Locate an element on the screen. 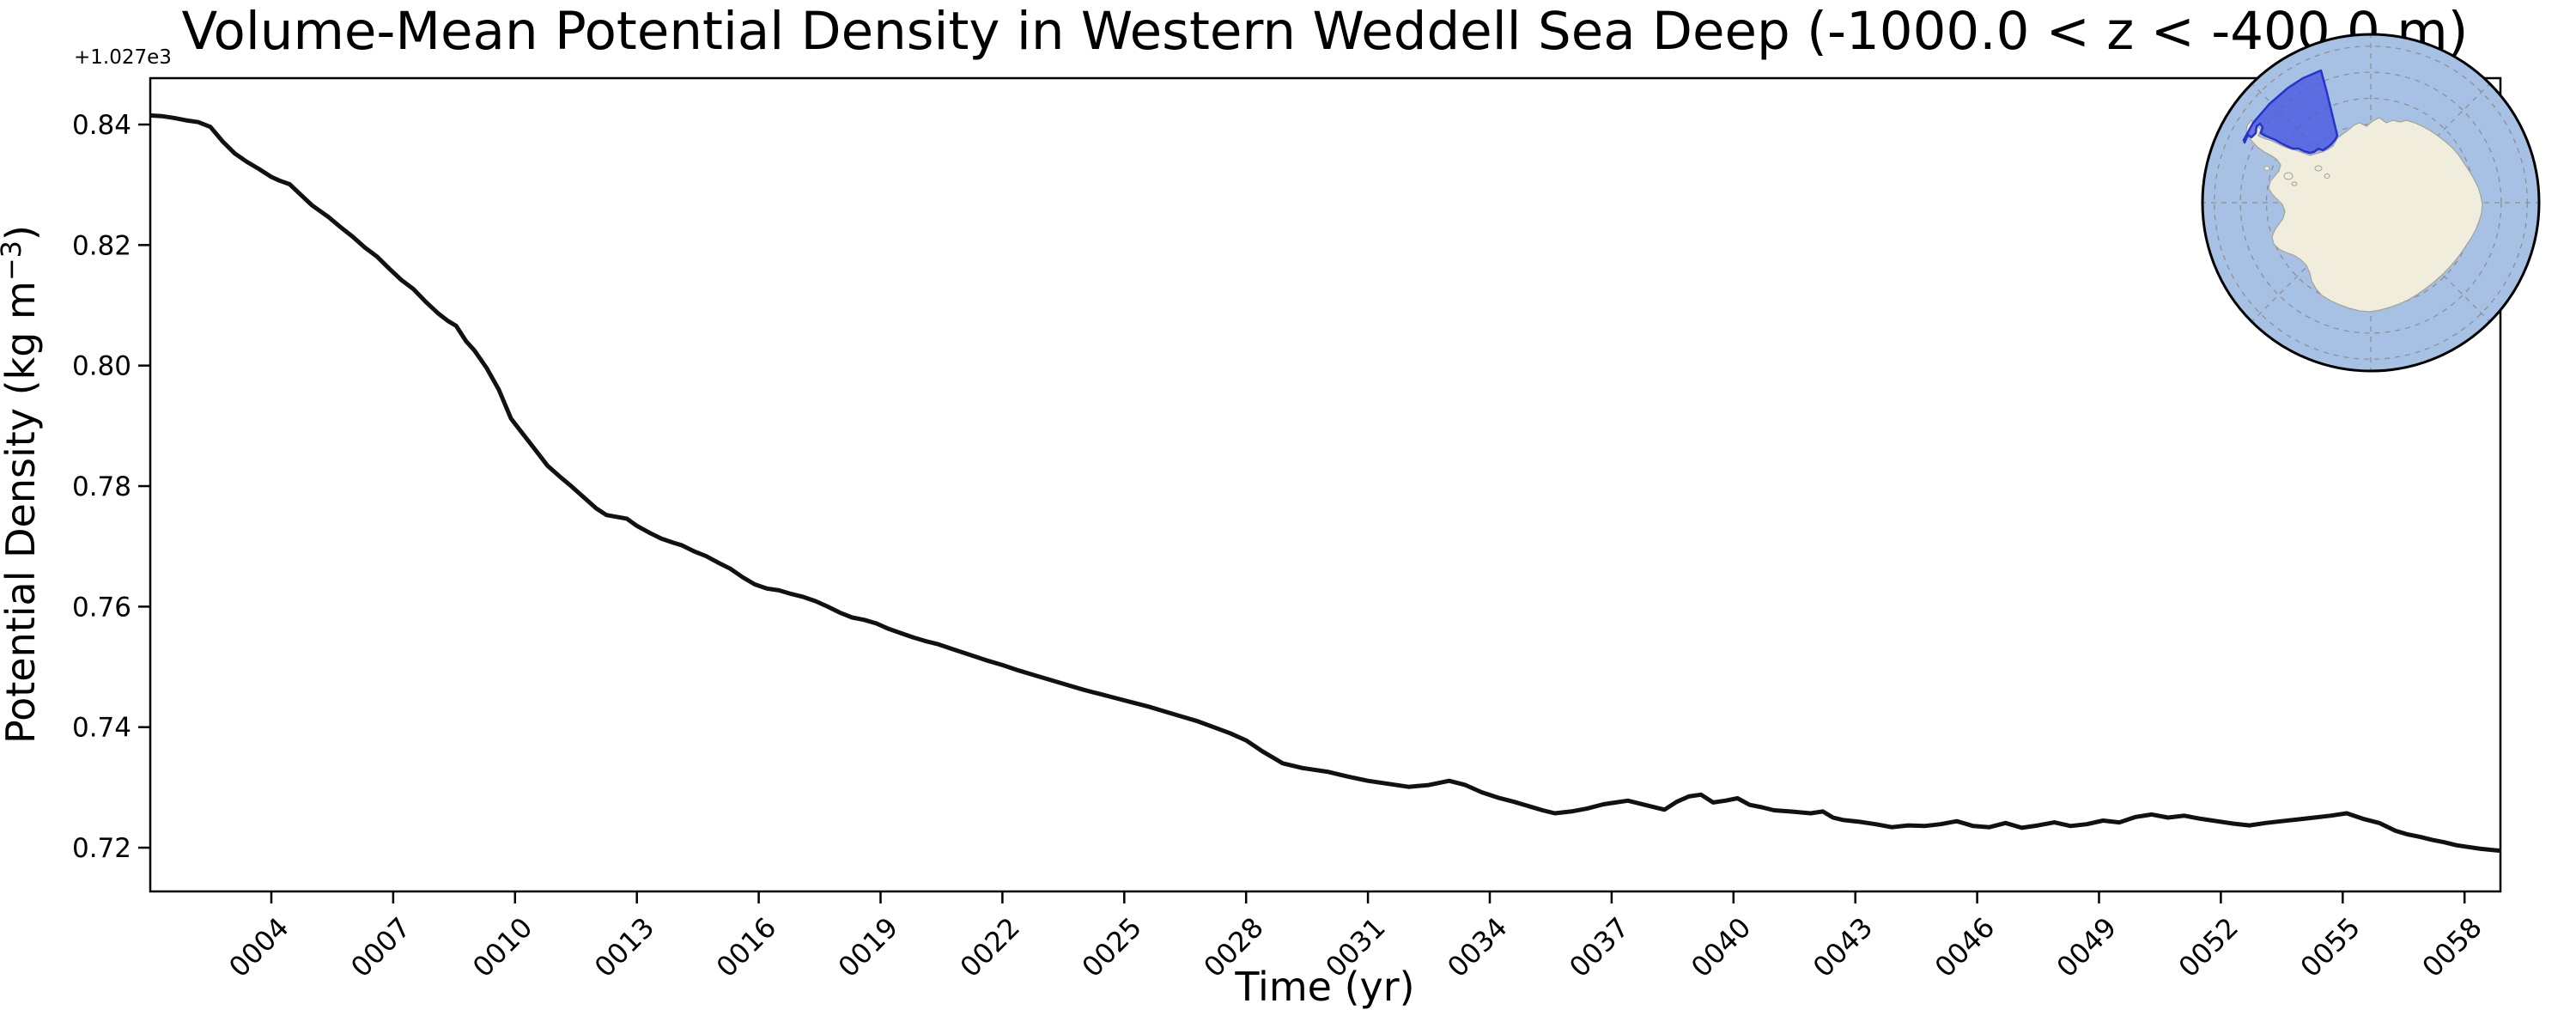 The width and height of the screenshot is (2576, 1034). x-tick-label: 0034 is located at coordinates (1477, 947).